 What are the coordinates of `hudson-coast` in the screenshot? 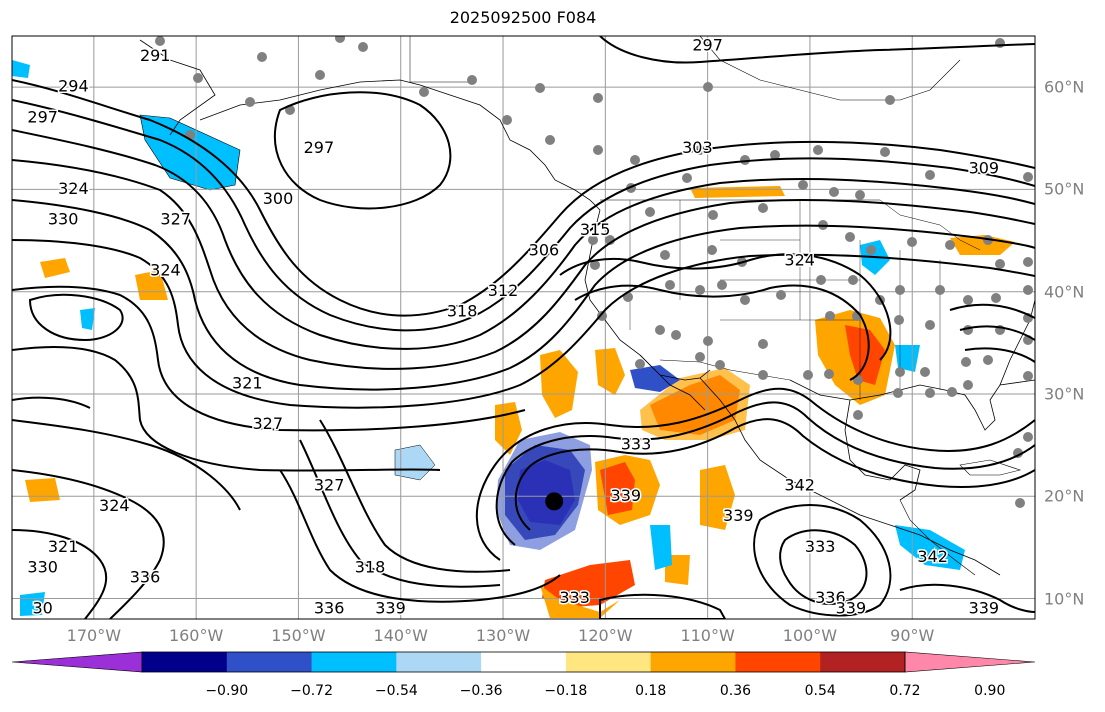 It's located at (830, 68).